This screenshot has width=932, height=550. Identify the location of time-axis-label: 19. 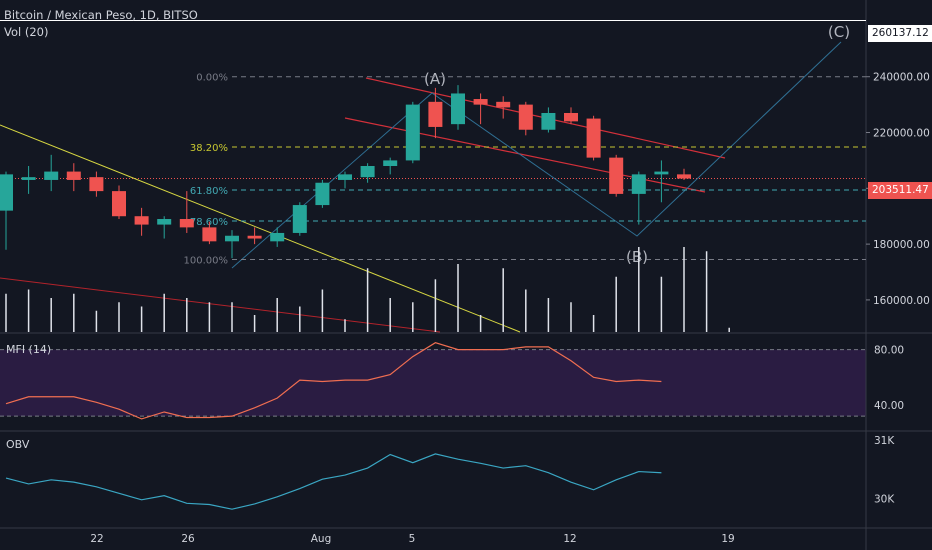
(727, 539).